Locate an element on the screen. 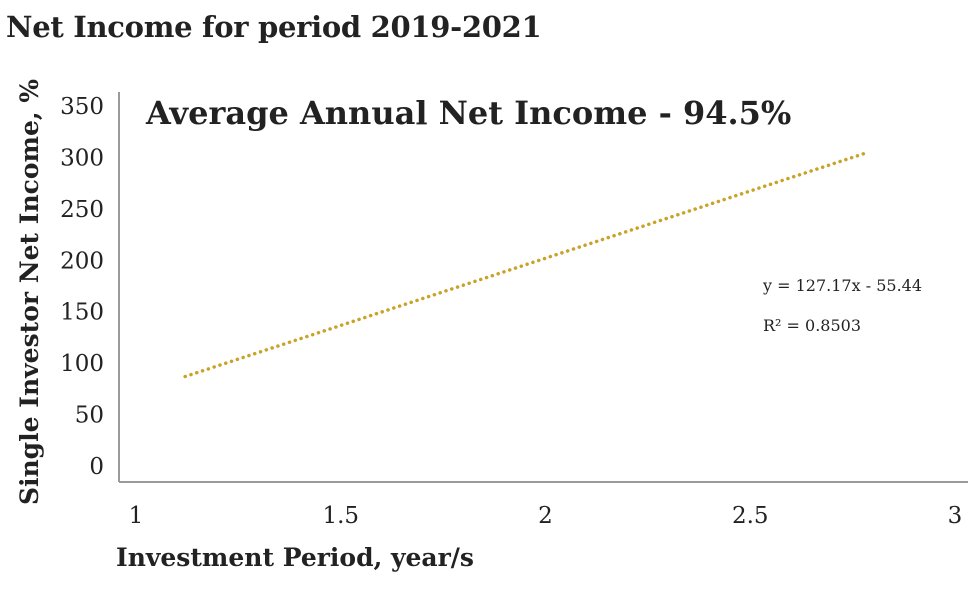 The height and width of the screenshot is (590, 979). x-tick-labels: 1 1.5 2 2.5 3 is located at coordinates (546, 516).